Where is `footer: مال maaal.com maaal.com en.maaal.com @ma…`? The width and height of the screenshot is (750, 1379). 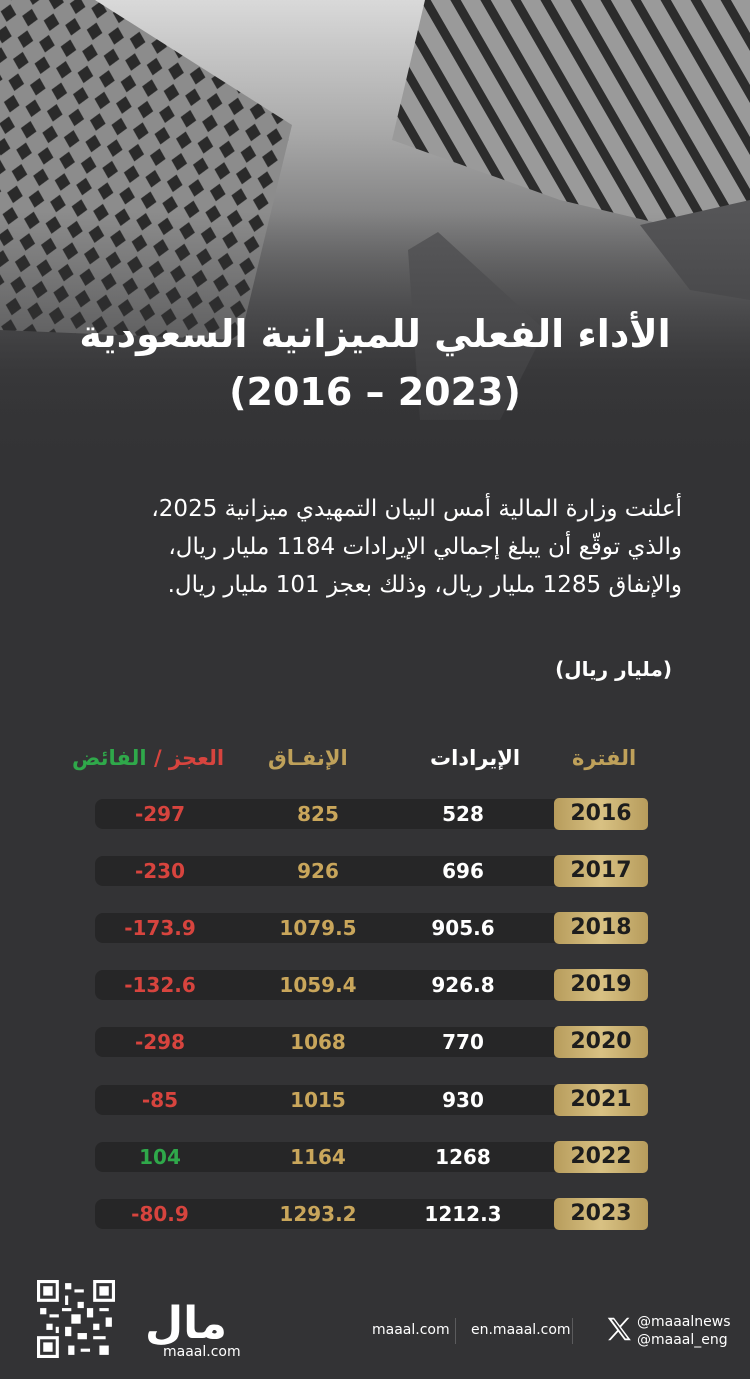
footer: مال maaal.com maaal.com en.maaal.com @ma… is located at coordinates (375, 1323).